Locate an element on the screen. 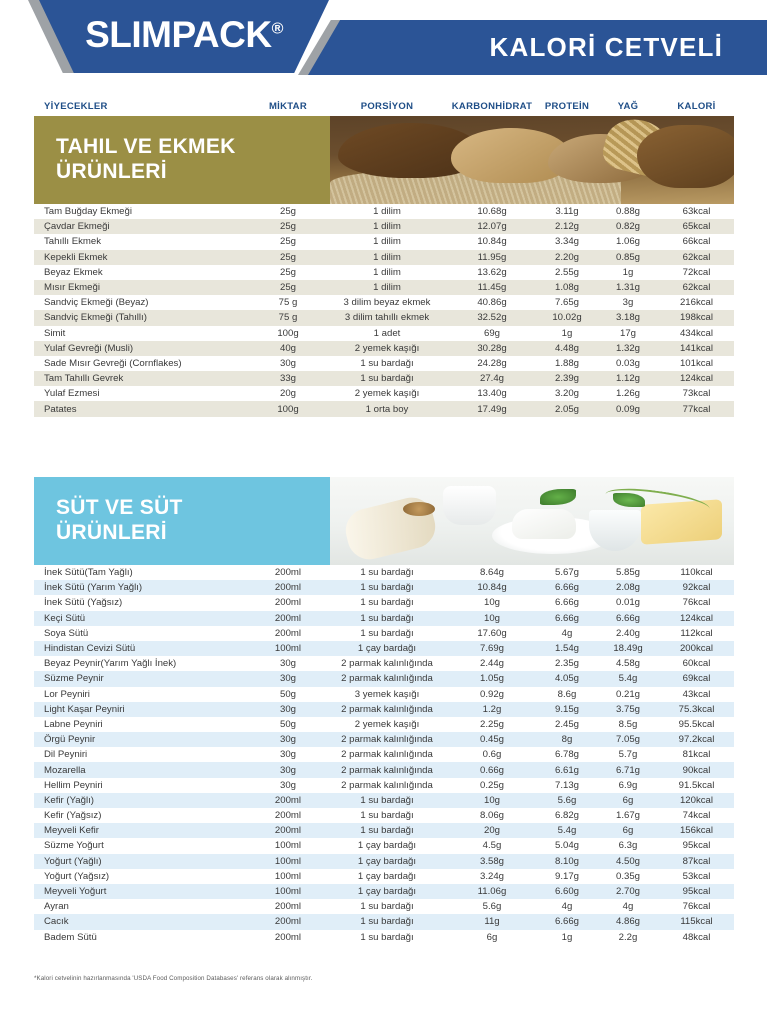 The width and height of the screenshot is (767, 1024). cell-food: Hellim Peyniri is located at coordinates (141, 785).